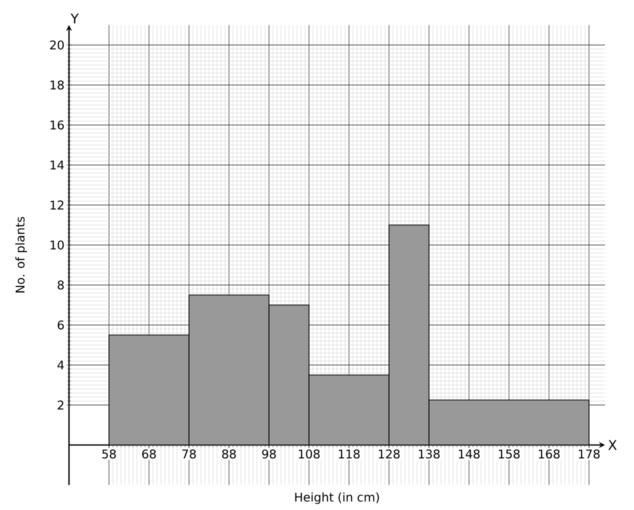 The height and width of the screenshot is (510, 634). I want to click on y-tick-label: 14, so click(57, 165).